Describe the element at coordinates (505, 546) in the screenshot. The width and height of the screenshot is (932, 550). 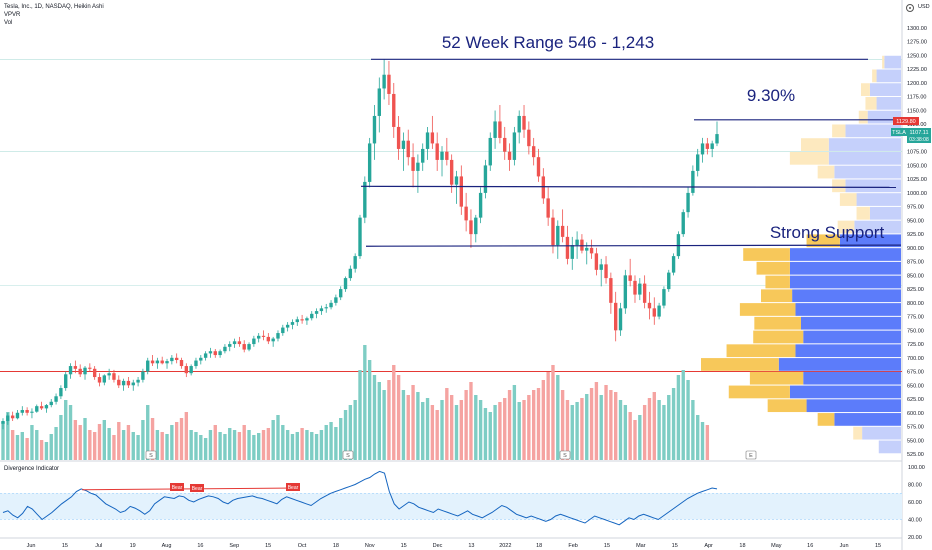
I see `time-tick-label: 2022` at that location.